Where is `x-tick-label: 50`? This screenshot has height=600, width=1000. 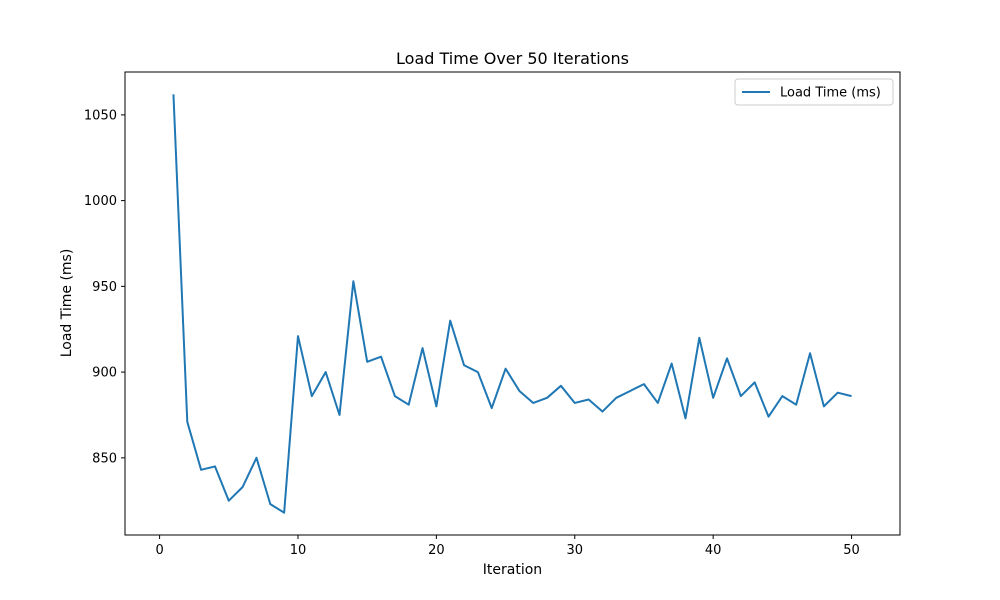
x-tick-label: 50 is located at coordinates (851, 550).